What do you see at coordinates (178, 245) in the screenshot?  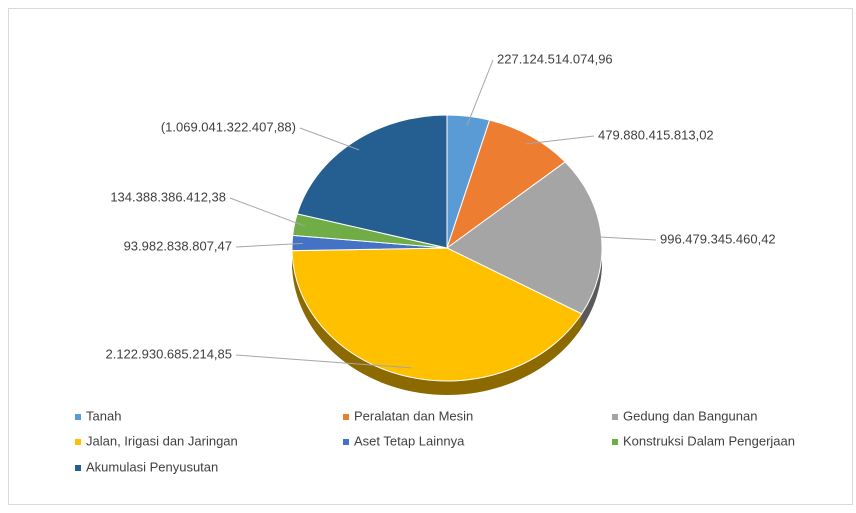 I see `data-label: 93.982.838.807,47` at bounding box center [178, 245].